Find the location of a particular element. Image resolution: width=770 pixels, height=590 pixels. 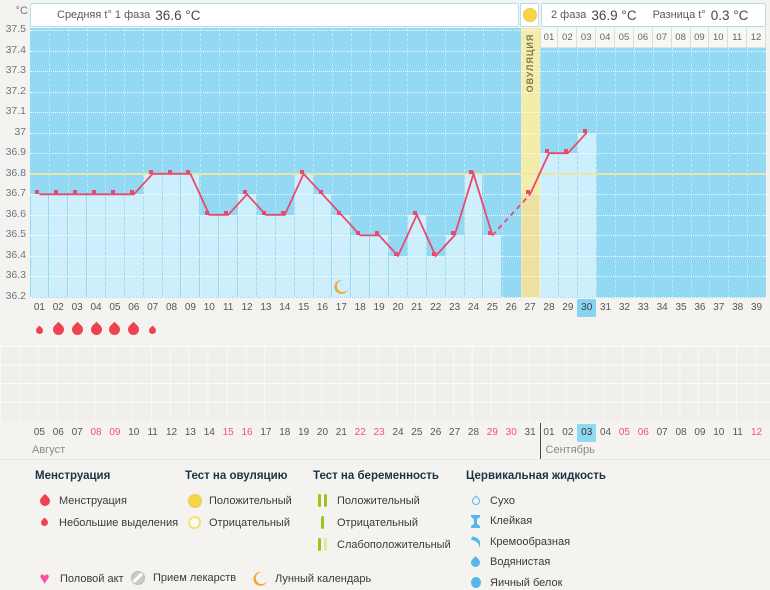

cycle-day-cell: 02 is located at coordinates (58, 307).